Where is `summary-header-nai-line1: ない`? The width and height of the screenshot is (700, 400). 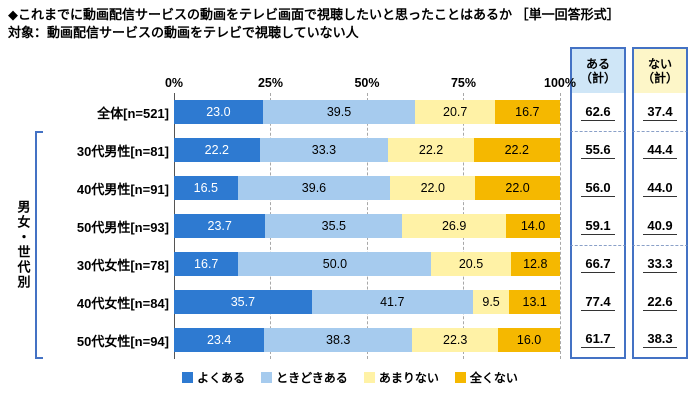
summary-header-nai-line1: ない is located at coordinates (659, 63).